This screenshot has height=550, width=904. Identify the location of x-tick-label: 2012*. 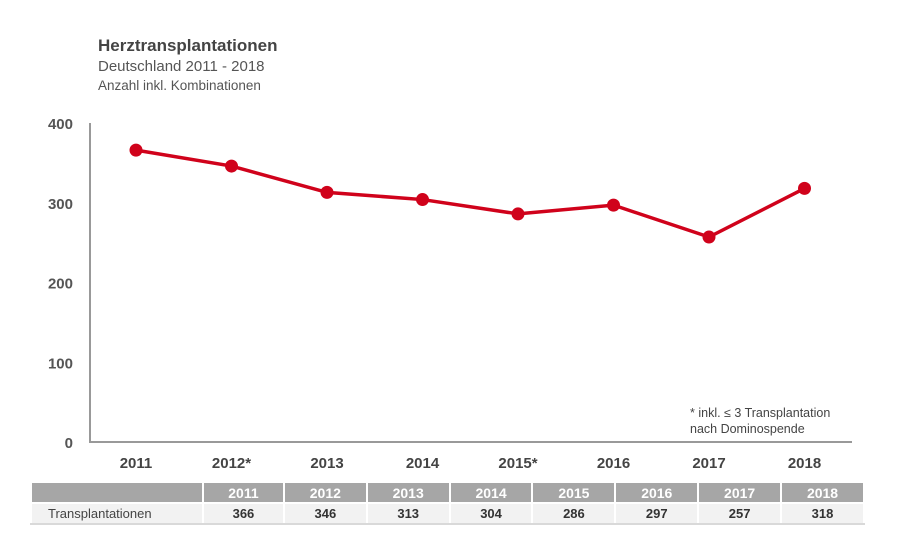
(231, 463).